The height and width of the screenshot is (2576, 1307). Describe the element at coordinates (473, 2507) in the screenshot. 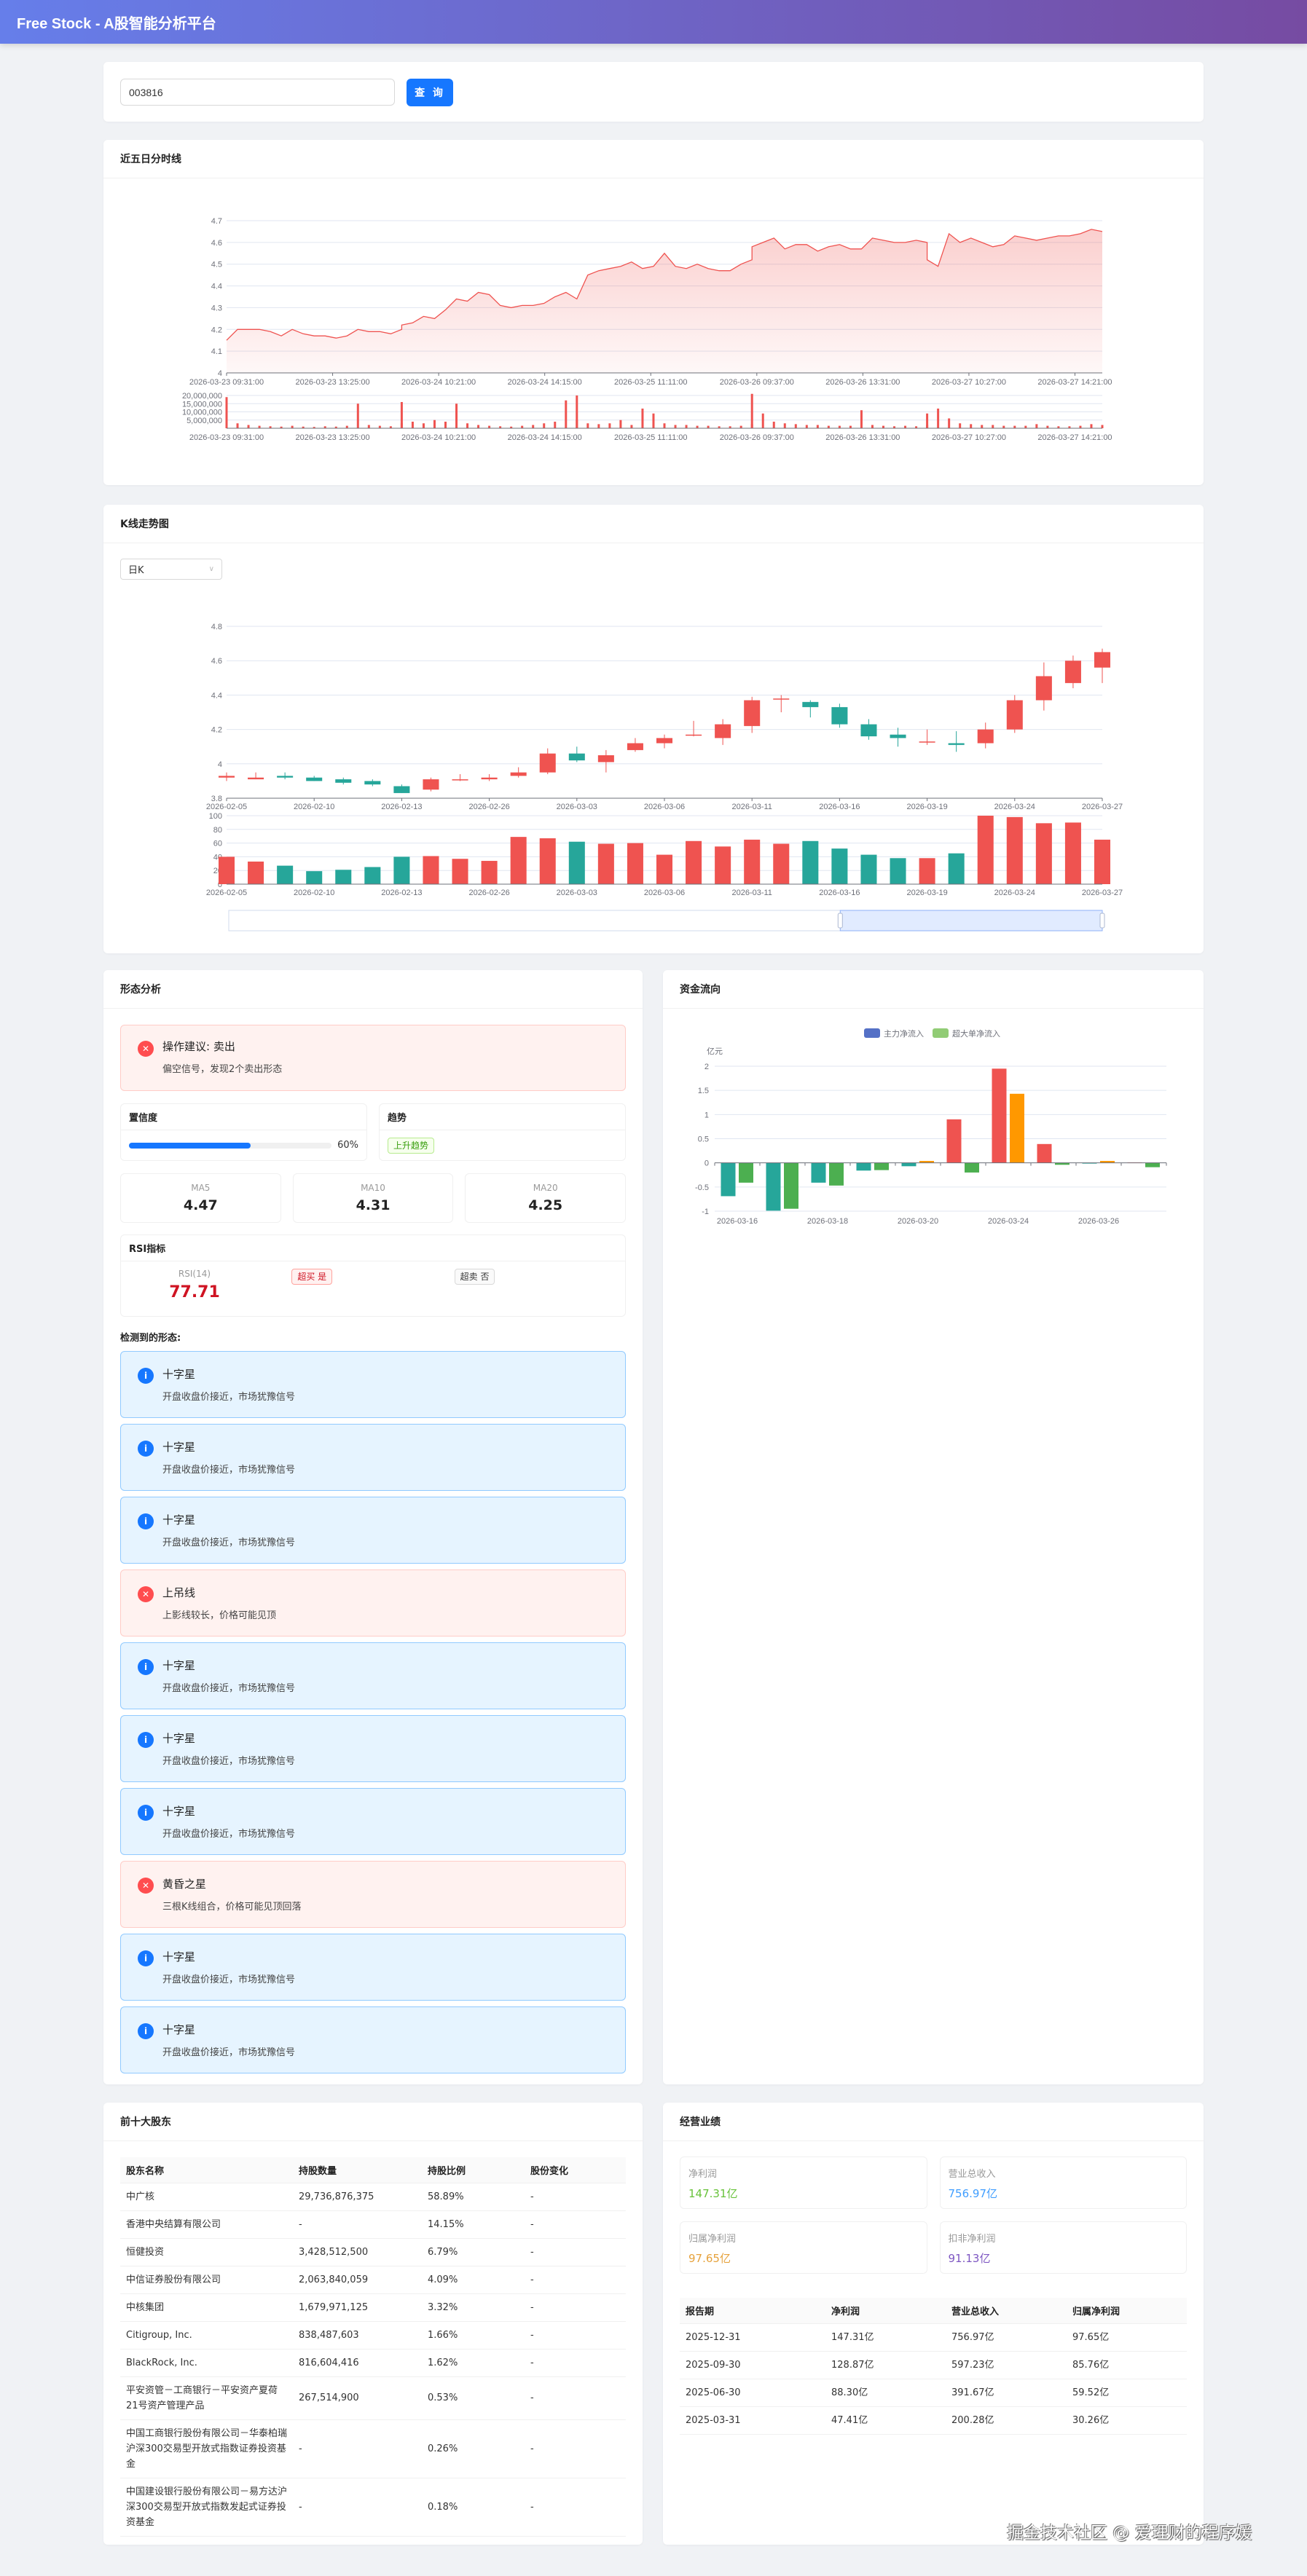

I see `table-cell: 0.18%` at that location.